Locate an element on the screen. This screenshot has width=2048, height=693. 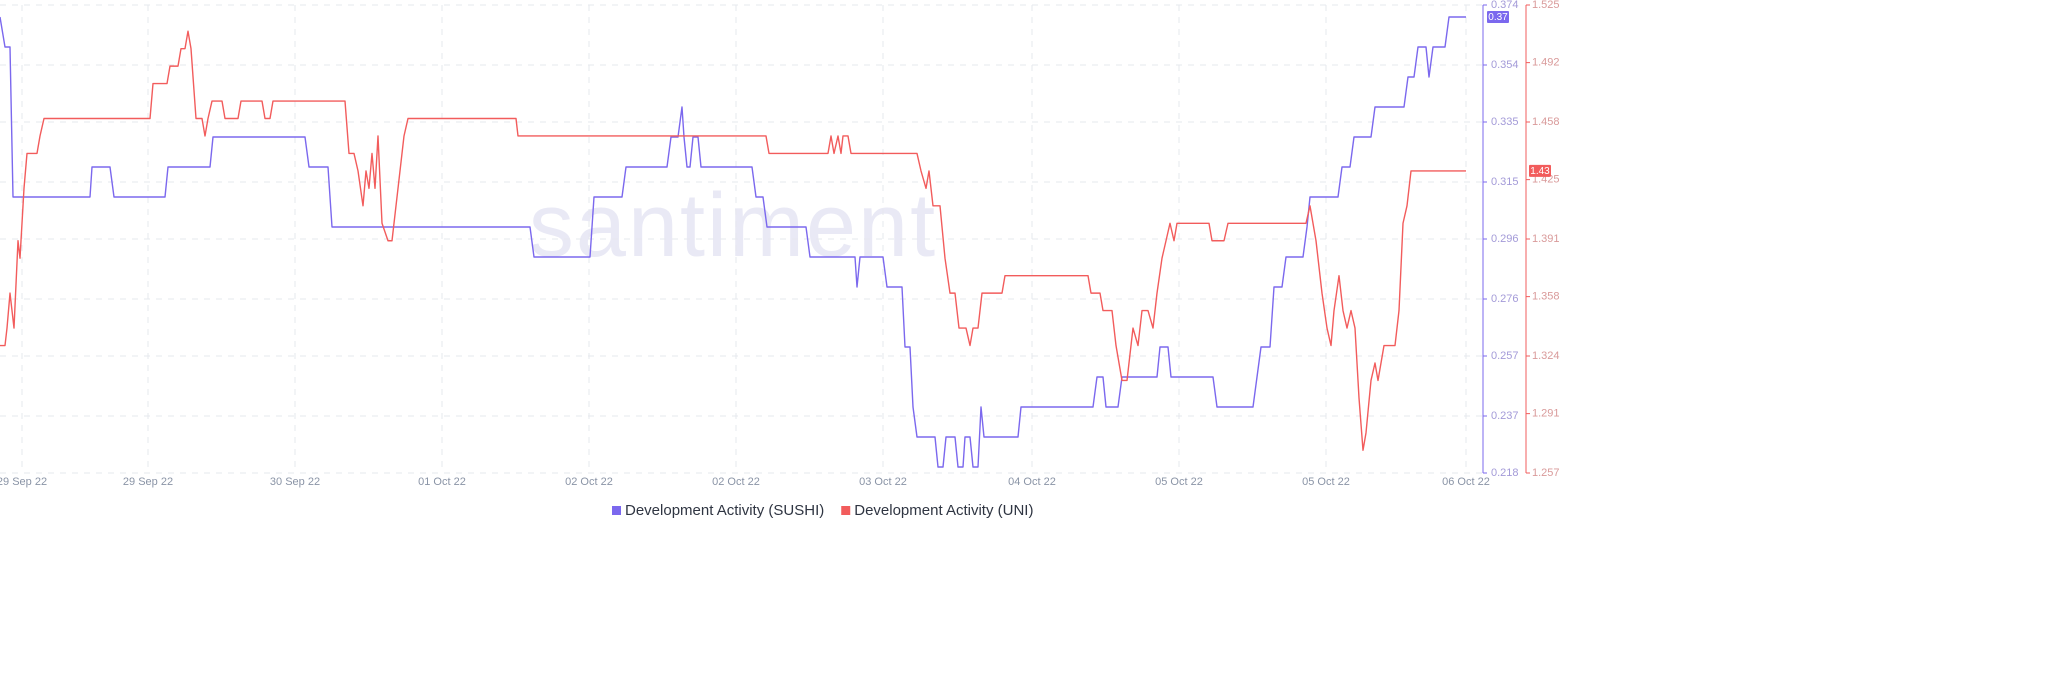
y2-tick-label: 1.492 is located at coordinates (1546, 63).